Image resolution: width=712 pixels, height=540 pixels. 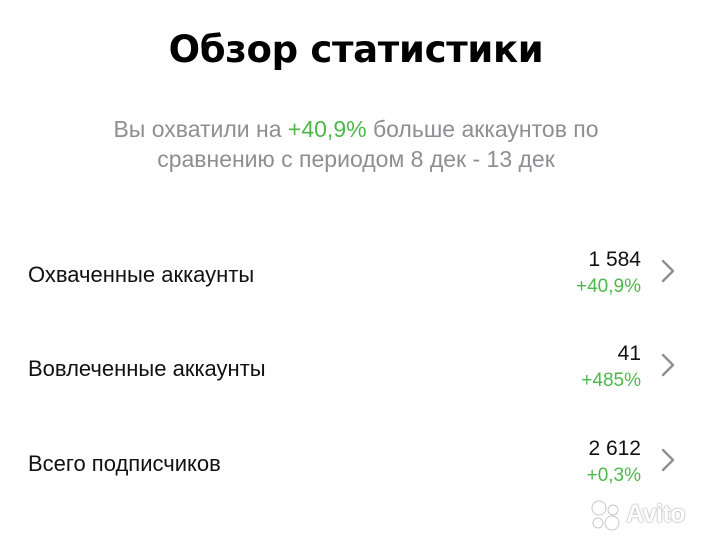 What do you see at coordinates (356, 49) in the screenshot?
I see `page-title: Обзор статистики` at bounding box center [356, 49].